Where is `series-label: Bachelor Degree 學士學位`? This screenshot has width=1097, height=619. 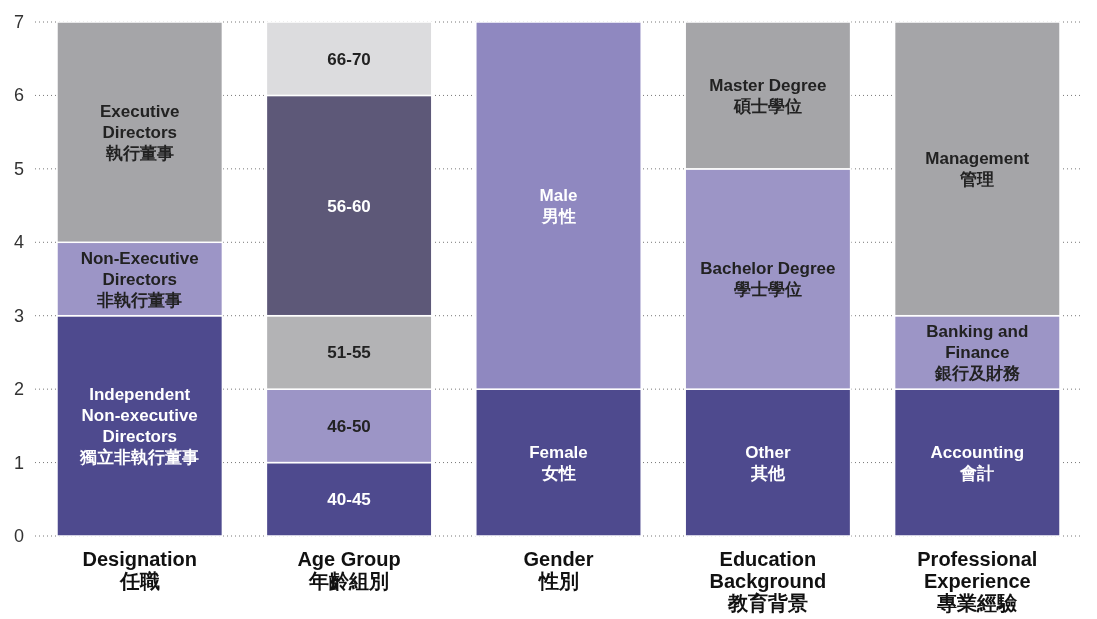
series-label: Bachelor Degree 學士學位 is located at coordinates (768, 279).